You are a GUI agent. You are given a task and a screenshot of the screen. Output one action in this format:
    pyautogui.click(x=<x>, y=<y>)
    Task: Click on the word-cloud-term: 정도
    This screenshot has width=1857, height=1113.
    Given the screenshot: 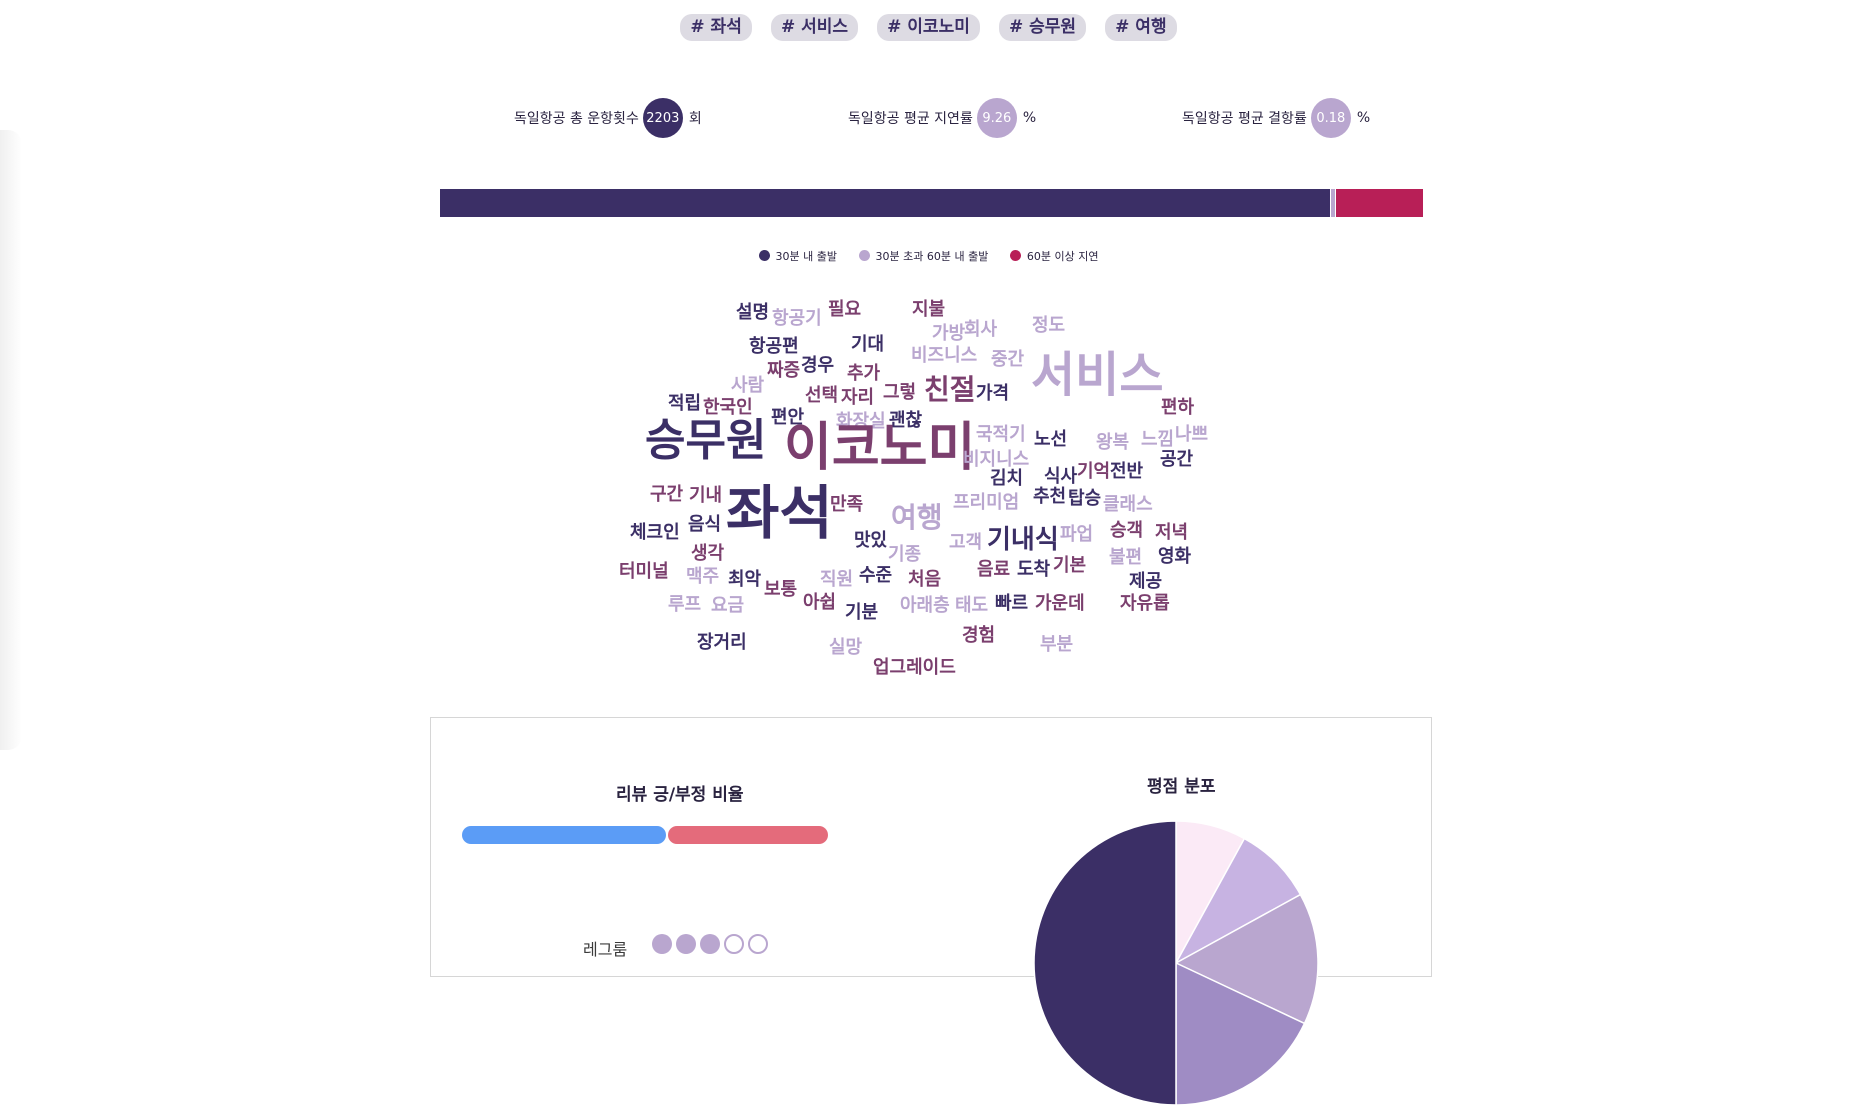 What is the action you would take?
    pyautogui.click(x=1049, y=325)
    